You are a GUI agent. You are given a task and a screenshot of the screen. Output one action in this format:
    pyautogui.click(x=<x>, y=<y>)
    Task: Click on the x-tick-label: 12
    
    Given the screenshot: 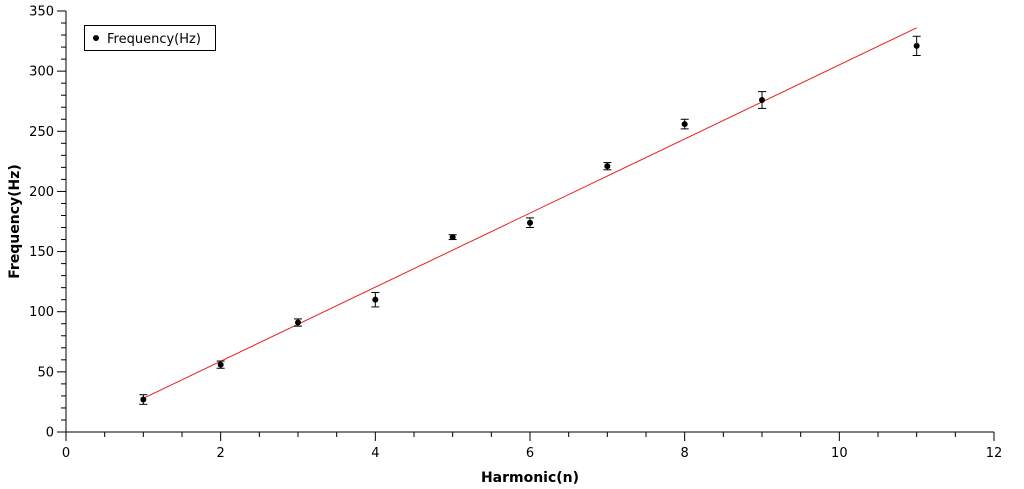 What is the action you would take?
    pyautogui.click(x=994, y=453)
    